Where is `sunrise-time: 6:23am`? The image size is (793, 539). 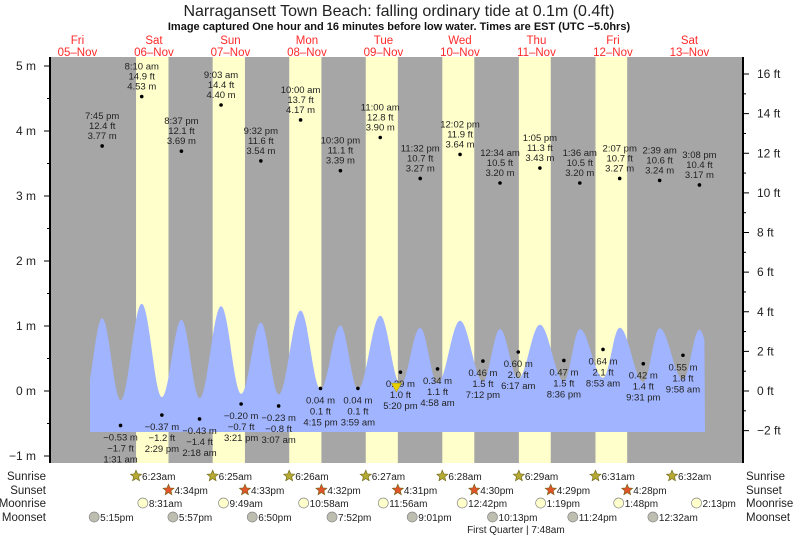
sunrise-time: 6:23am is located at coordinates (158, 477).